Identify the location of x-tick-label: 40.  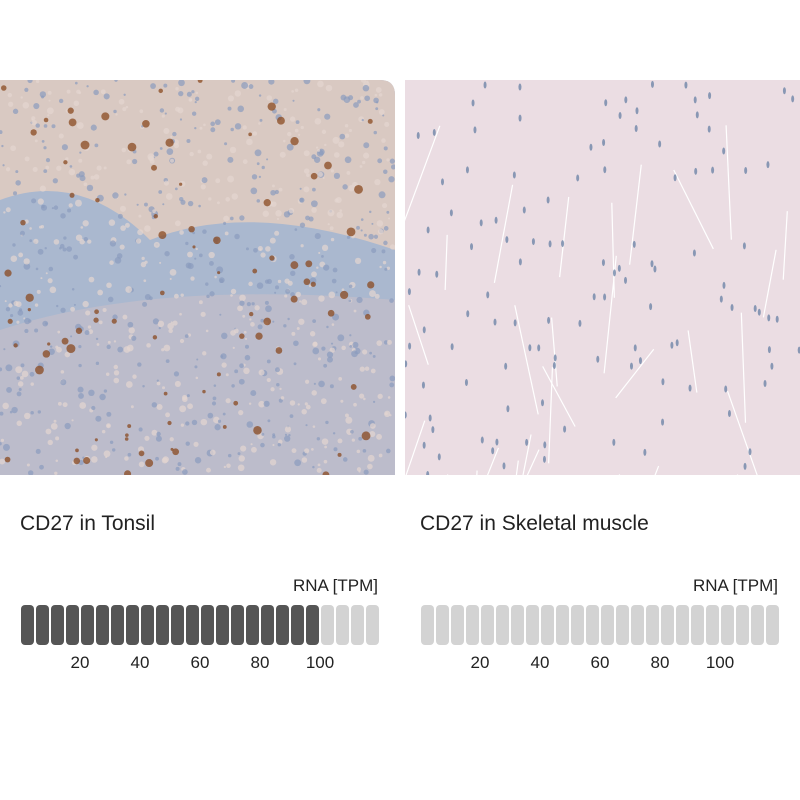
(540, 662).